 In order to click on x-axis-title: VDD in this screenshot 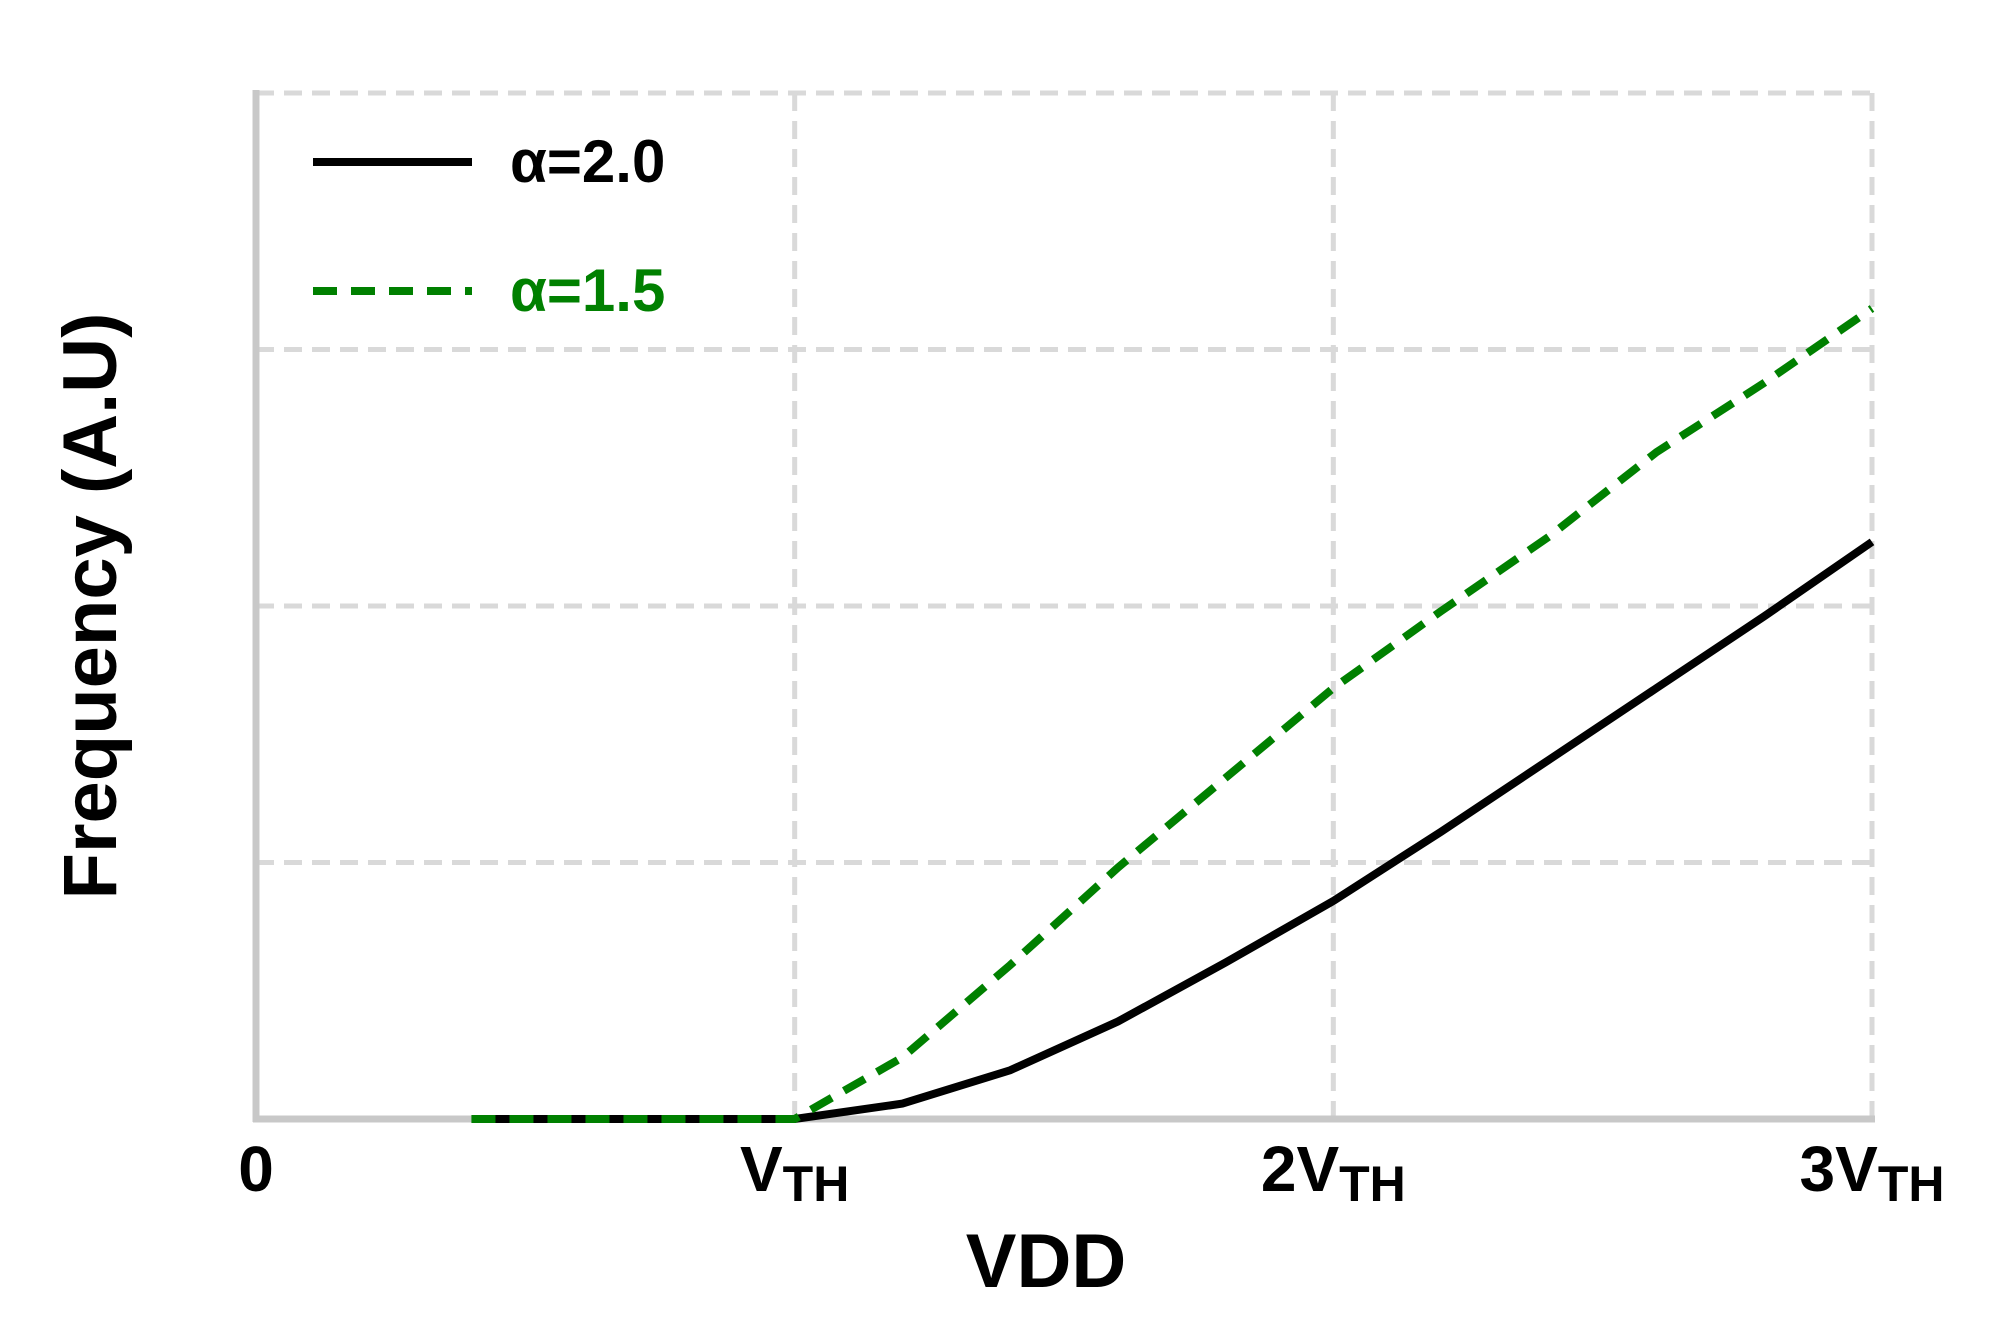, I will do `click(1046, 1261)`.